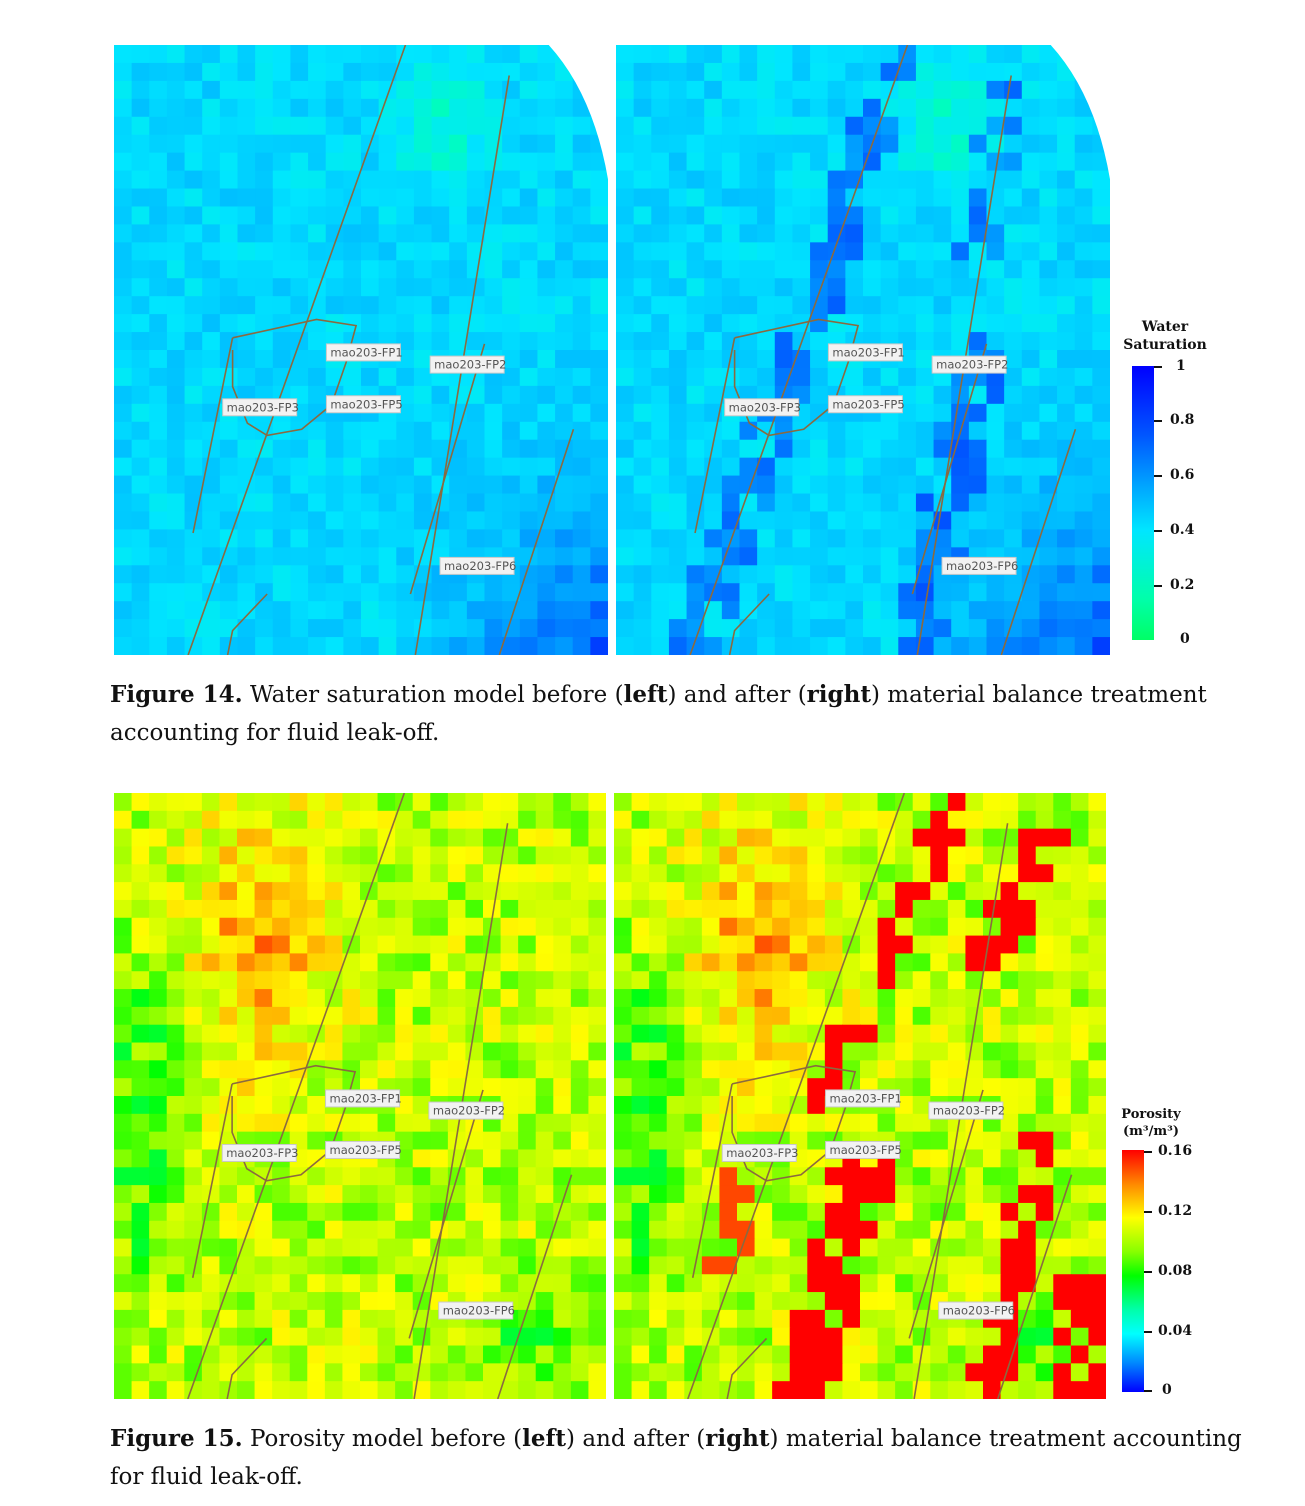 This screenshot has width=1305, height=1506. What do you see at coordinates (1175, 1331) in the screenshot?
I see `colorbar-tick-label: 0.04` at bounding box center [1175, 1331].